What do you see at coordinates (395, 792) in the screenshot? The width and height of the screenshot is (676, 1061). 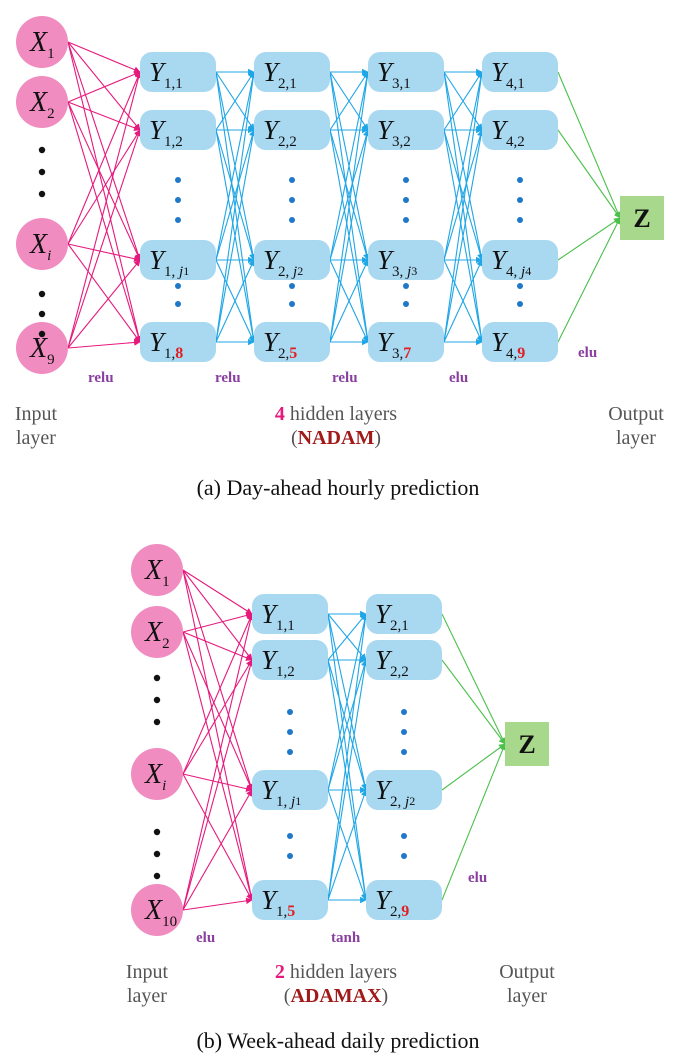 I see `hidden-node-label: Y2, j2` at bounding box center [395, 792].